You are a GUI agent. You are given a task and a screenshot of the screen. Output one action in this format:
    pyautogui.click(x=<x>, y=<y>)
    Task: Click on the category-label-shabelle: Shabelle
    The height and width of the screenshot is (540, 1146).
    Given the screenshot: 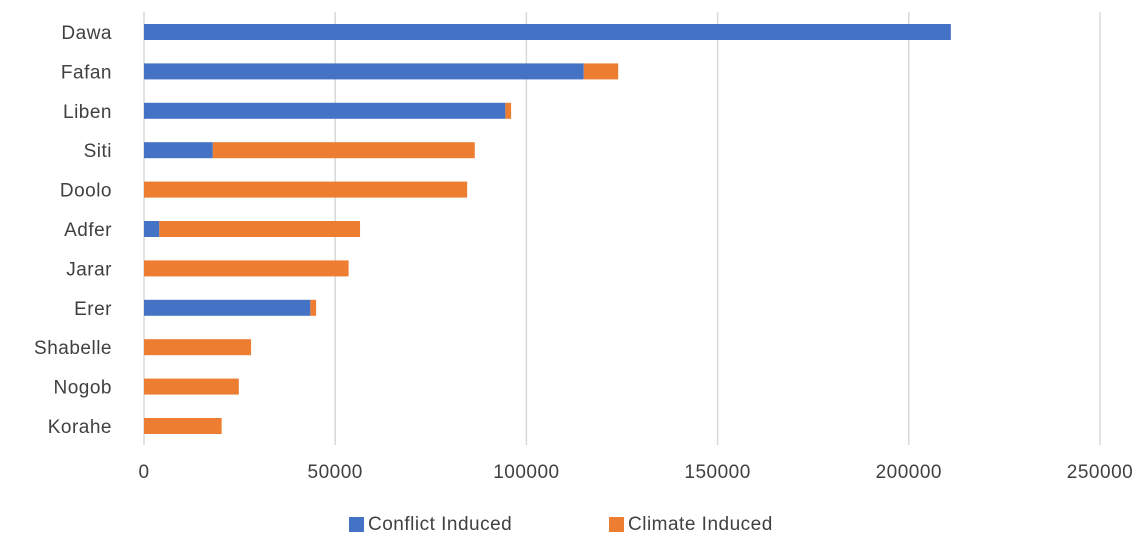 What is the action you would take?
    pyautogui.click(x=73, y=348)
    